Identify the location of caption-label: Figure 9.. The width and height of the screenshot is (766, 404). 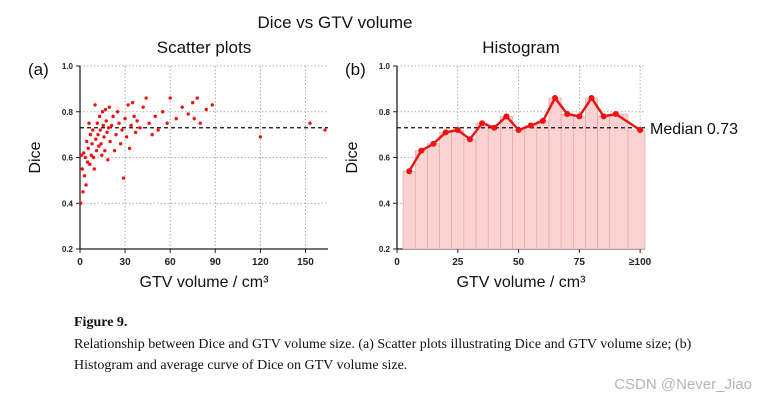
(101, 322).